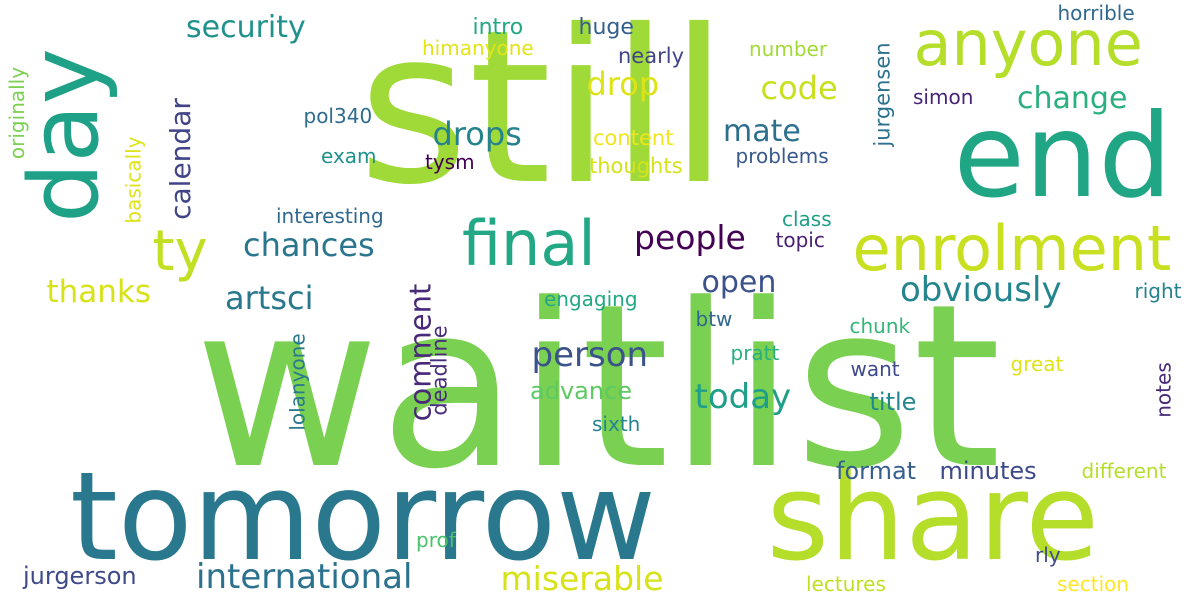 This screenshot has height=600, width=1200. What do you see at coordinates (439, 370) in the screenshot?
I see `word-deadline: deadline` at bounding box center [439, 370].